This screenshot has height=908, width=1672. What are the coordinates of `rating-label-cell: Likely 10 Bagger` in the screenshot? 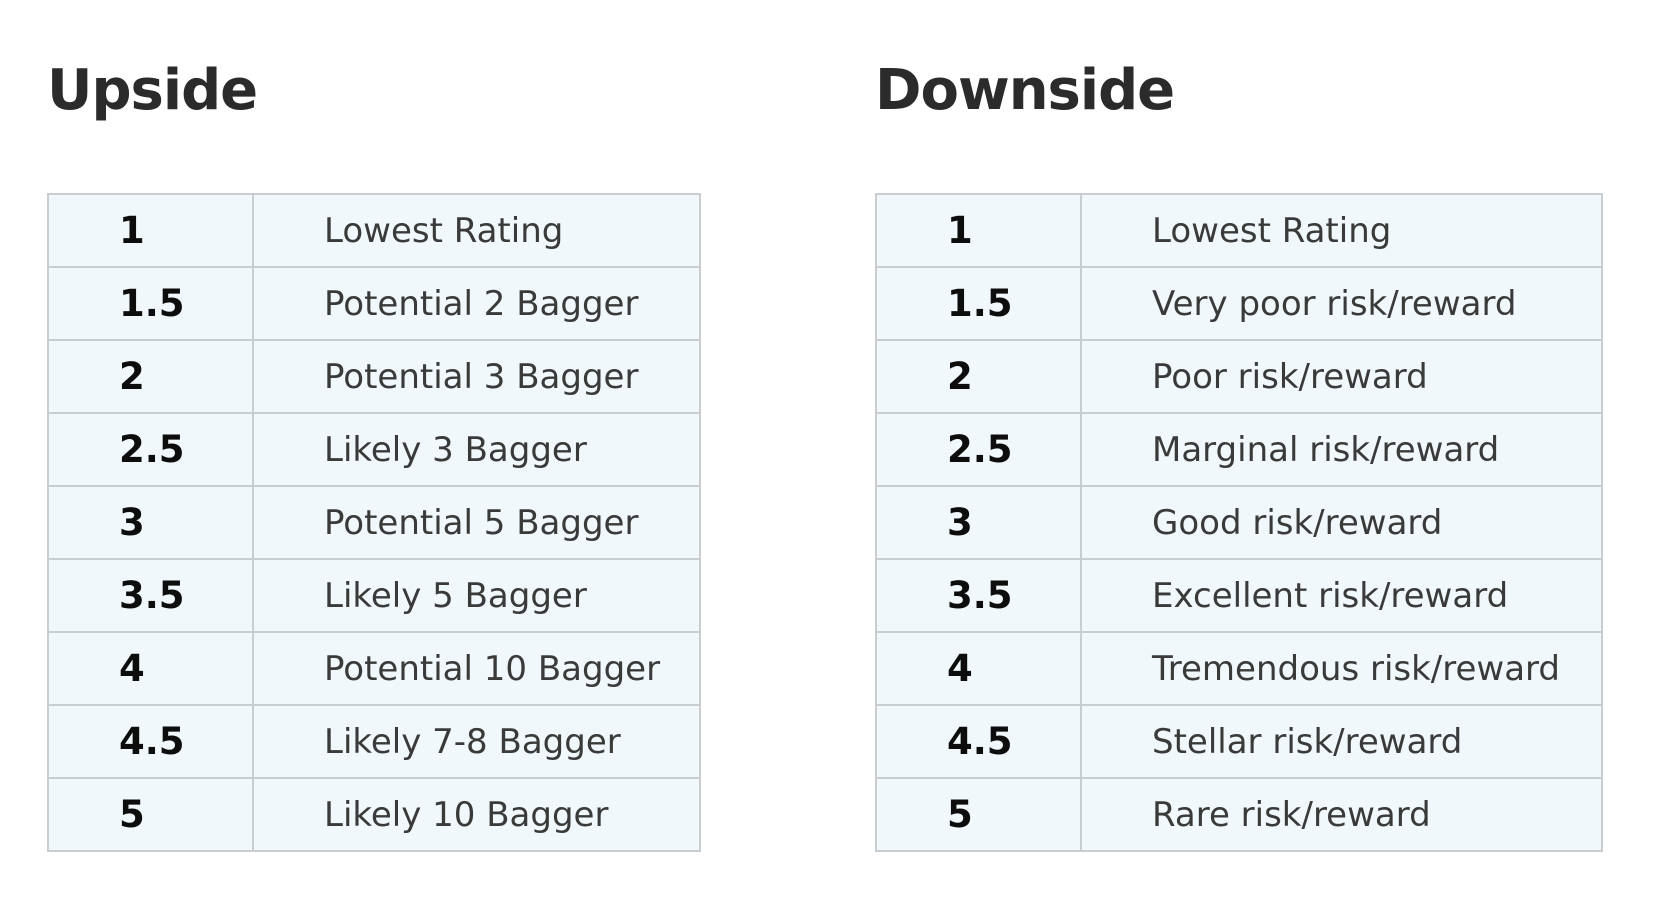 It's located at (476, 814).